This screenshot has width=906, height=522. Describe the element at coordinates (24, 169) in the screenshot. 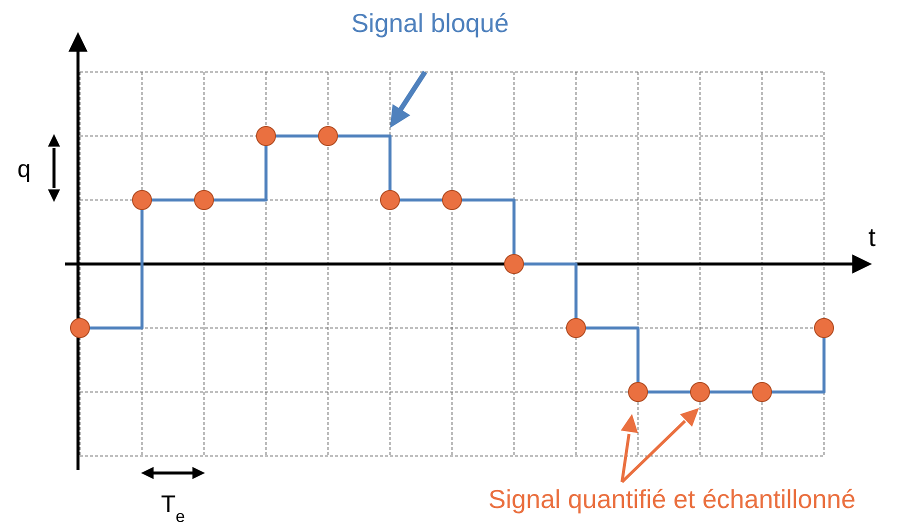

I see `text: q` at that location.